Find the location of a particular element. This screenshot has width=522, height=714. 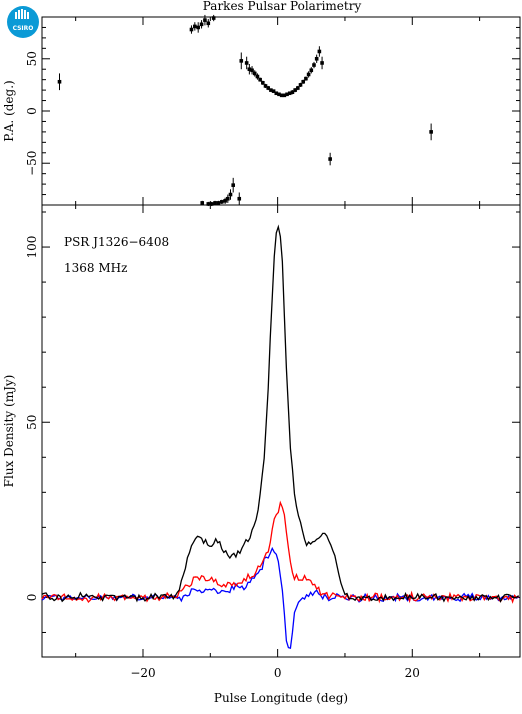

flux-ytick-label: 50 is located at coordinates (32, 422).